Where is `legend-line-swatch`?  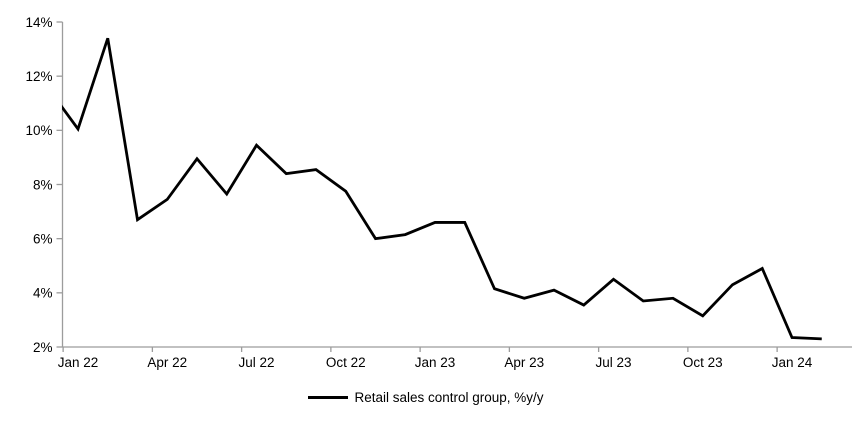 legend-line-swatch is located at coordinates (328, 397).